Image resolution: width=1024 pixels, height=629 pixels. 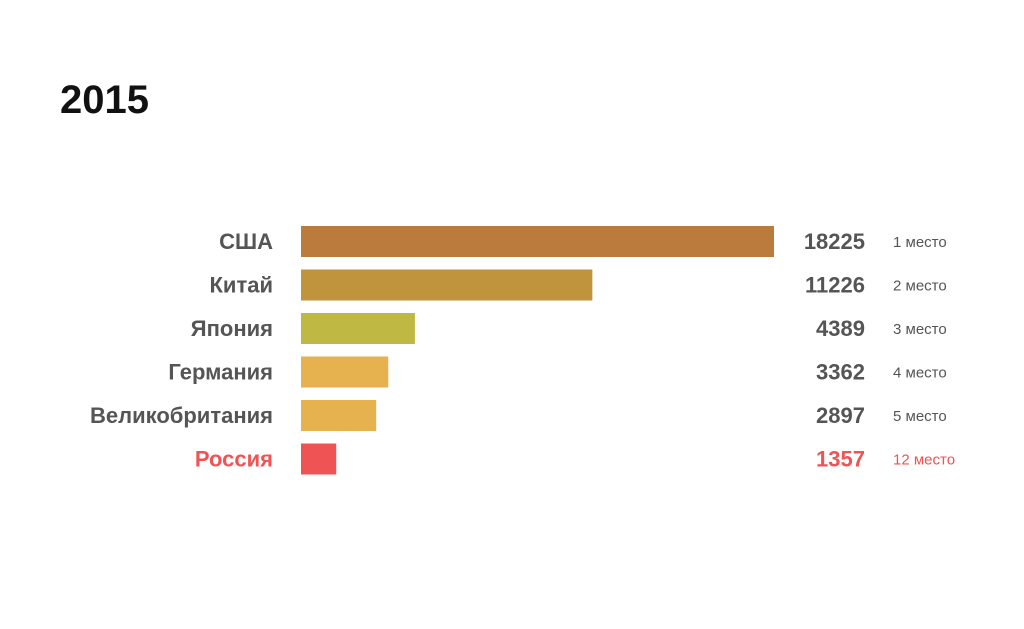 I want to click on value-label: 3362, so click(x=840, y=372).